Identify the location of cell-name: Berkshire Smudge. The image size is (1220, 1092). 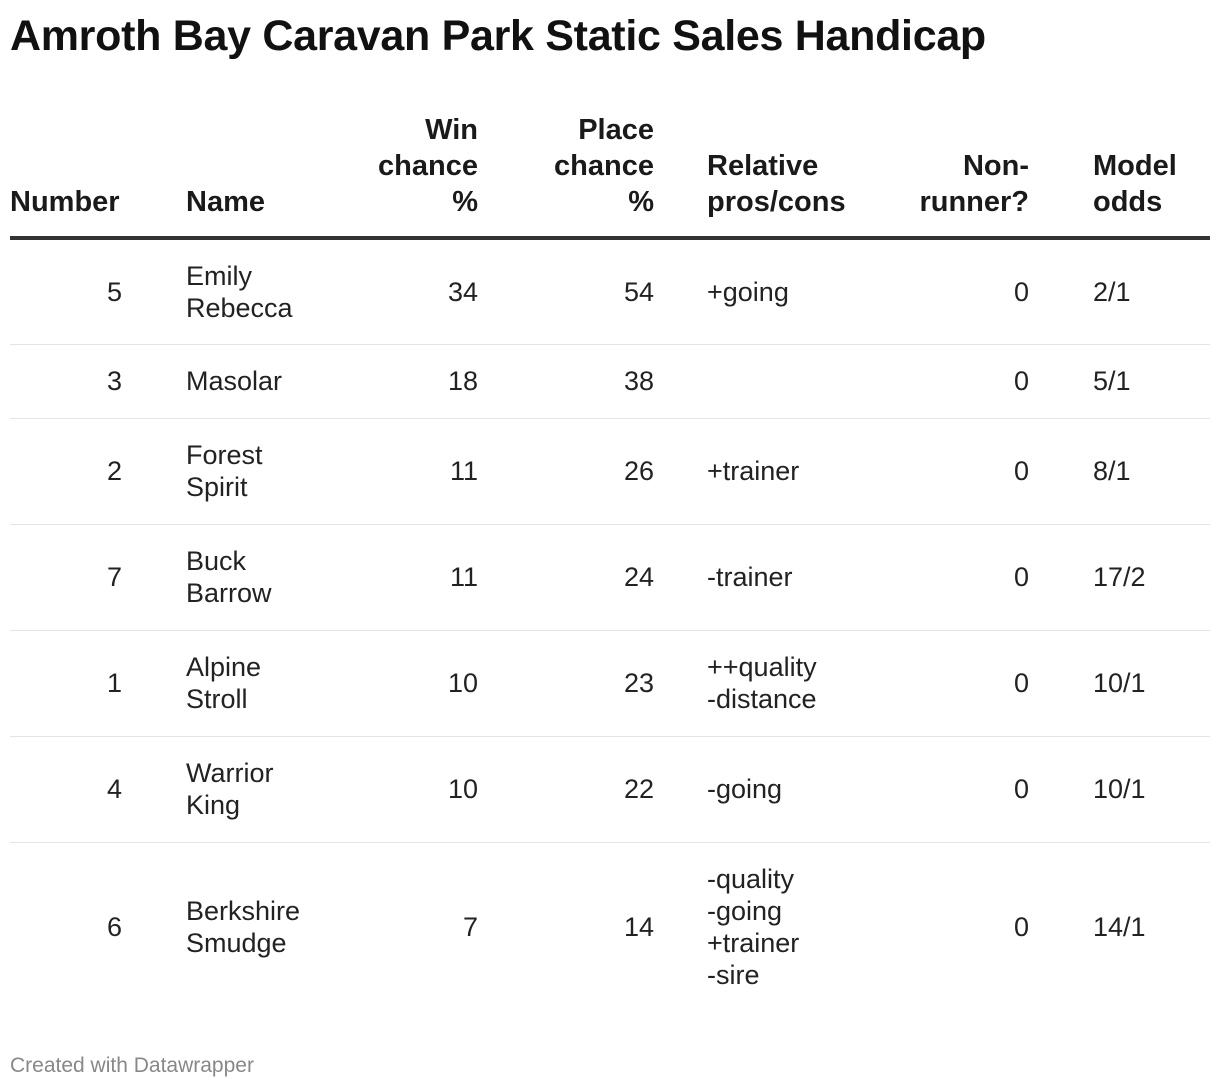
(252, 927).